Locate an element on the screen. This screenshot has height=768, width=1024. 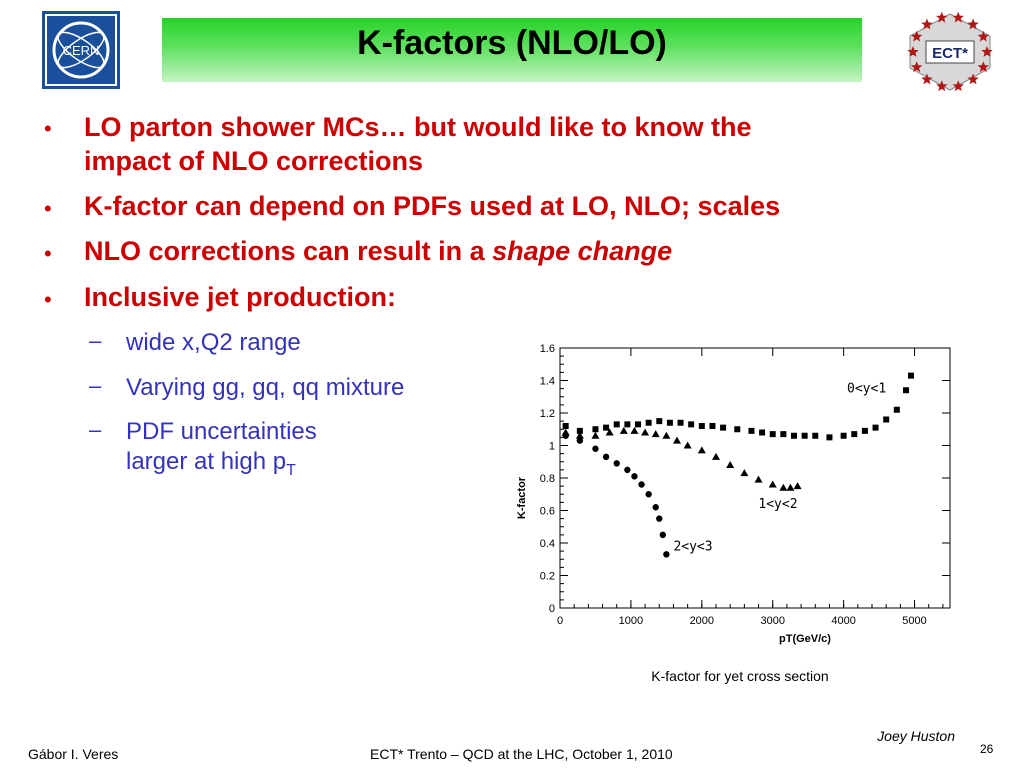
series-annotation: 0<y<1 is located at coordinates (866, 389).